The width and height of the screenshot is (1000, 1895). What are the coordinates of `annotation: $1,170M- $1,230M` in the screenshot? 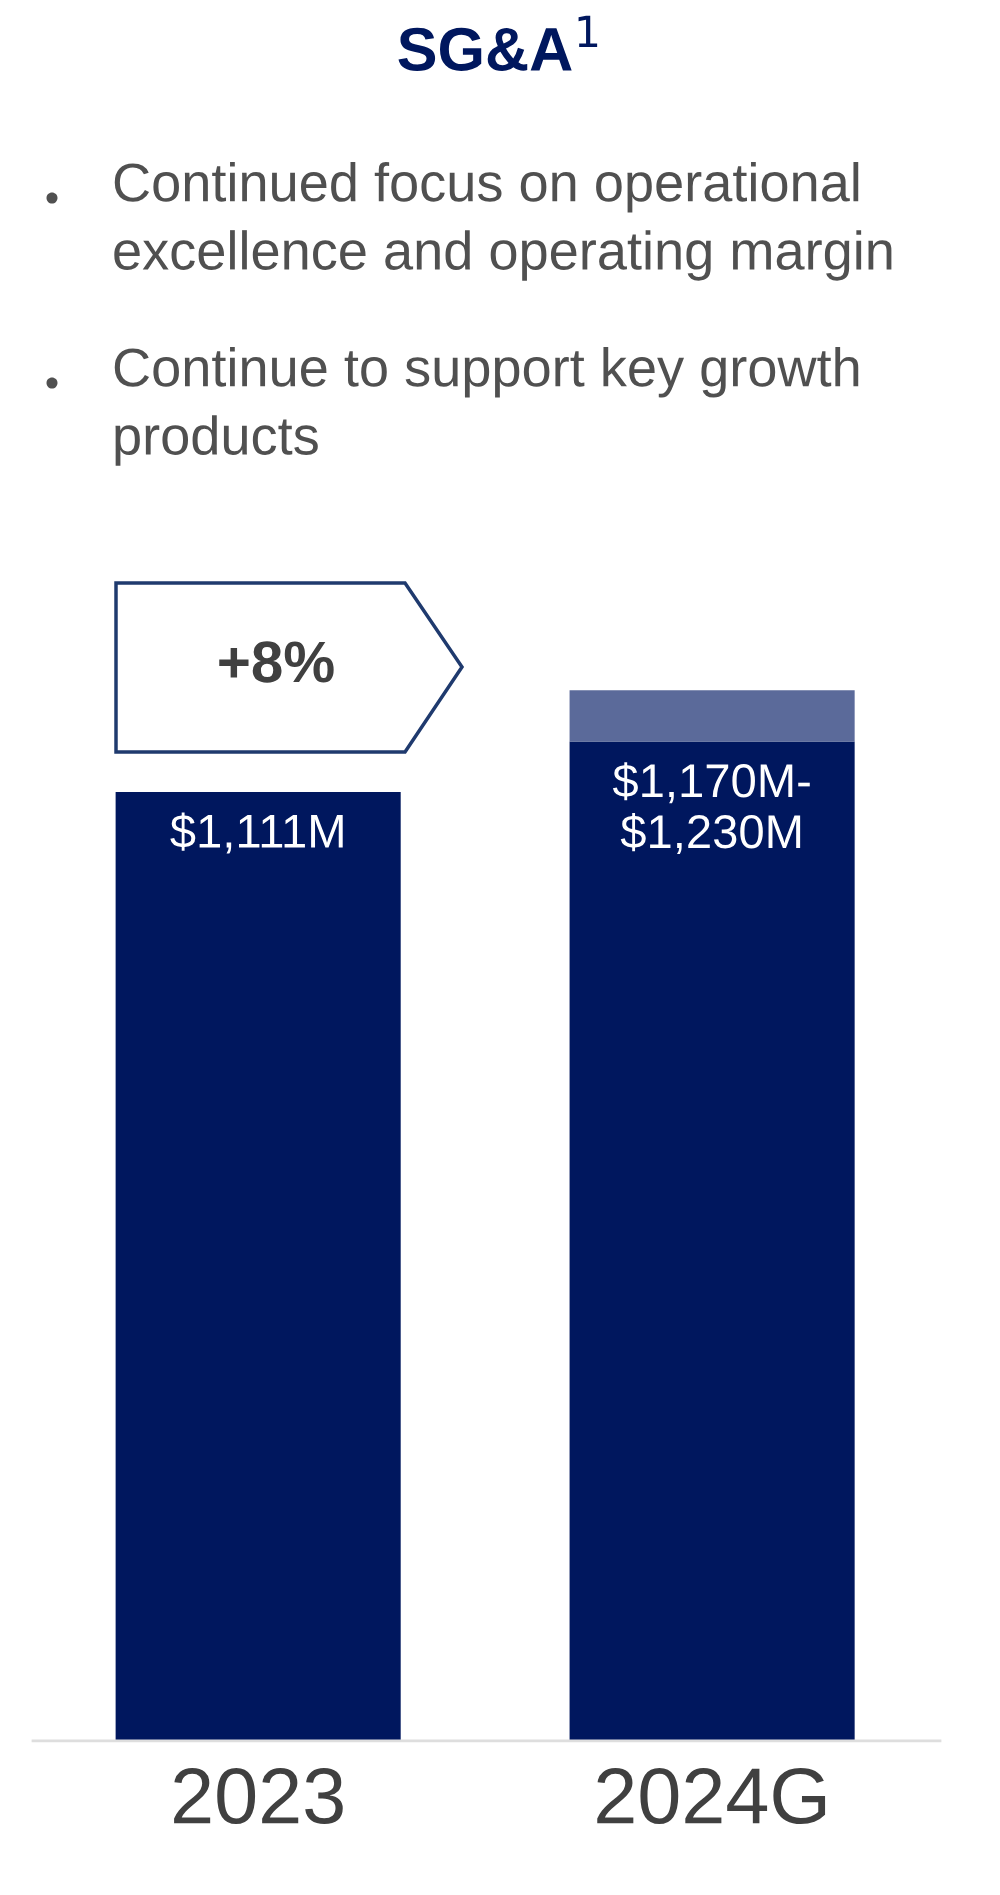 It's located at (711, 808).